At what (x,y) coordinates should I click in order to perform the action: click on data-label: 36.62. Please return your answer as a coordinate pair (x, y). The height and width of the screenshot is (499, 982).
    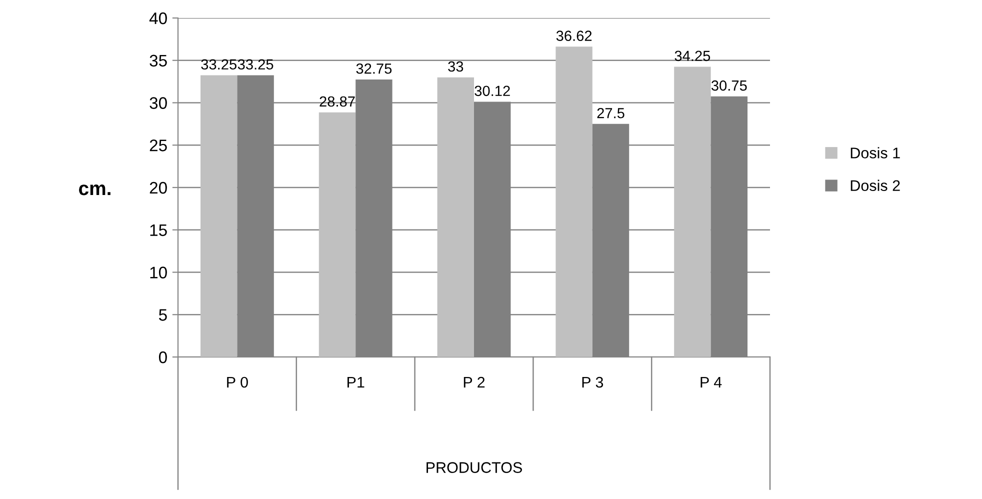
    Looking at the image, I should click on (574, 35).